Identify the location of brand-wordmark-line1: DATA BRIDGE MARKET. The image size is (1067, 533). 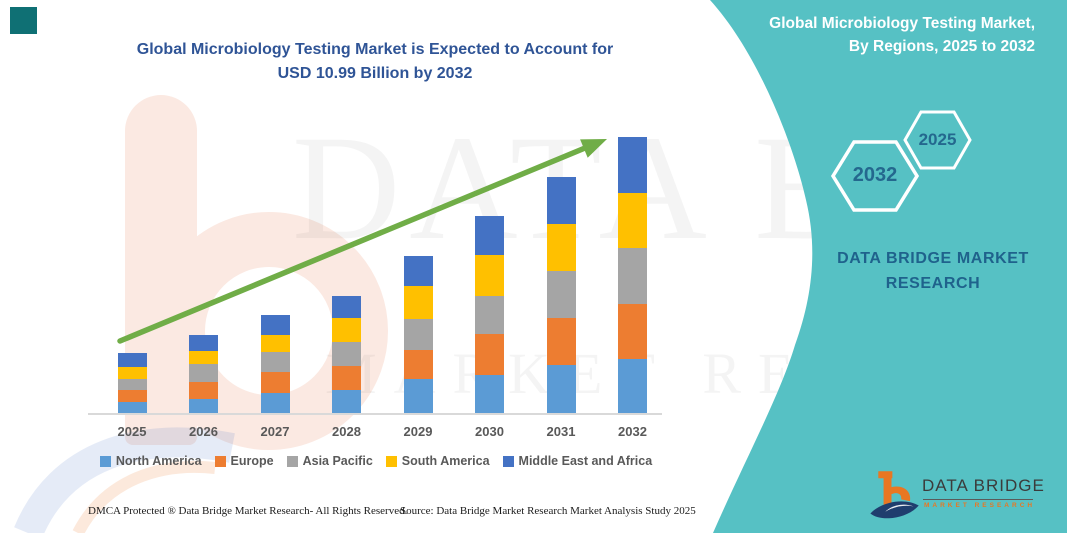
(933, 258).